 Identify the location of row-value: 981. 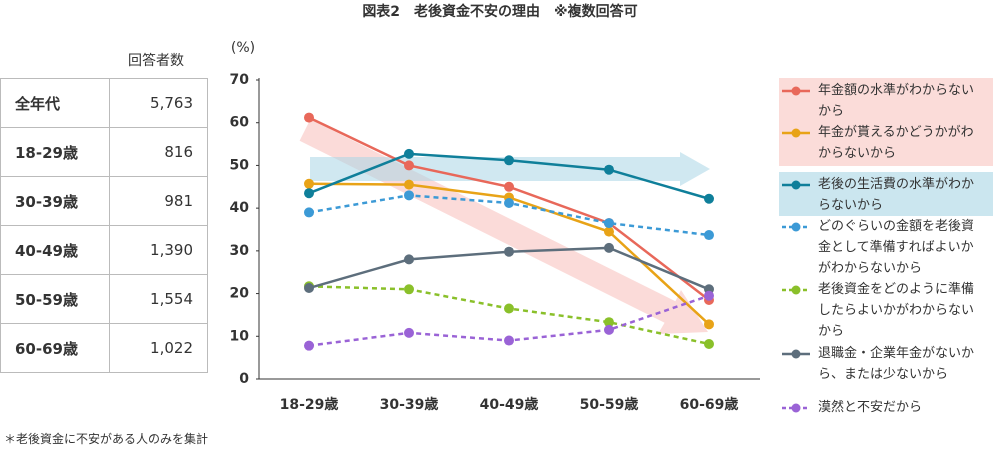
(158, 201).